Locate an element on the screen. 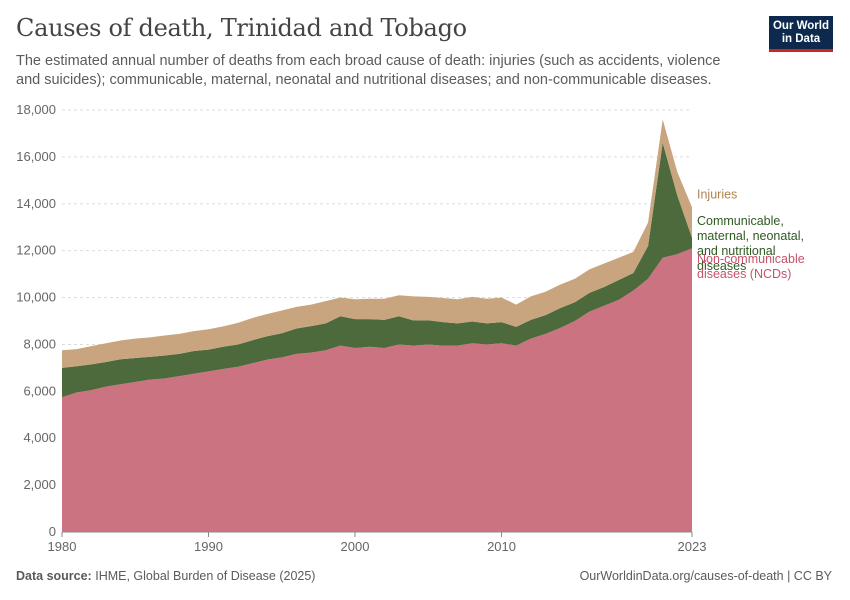 This screenshot has width=850, height=600. y-tick-label: 0 is located at coordinates (52, 531).